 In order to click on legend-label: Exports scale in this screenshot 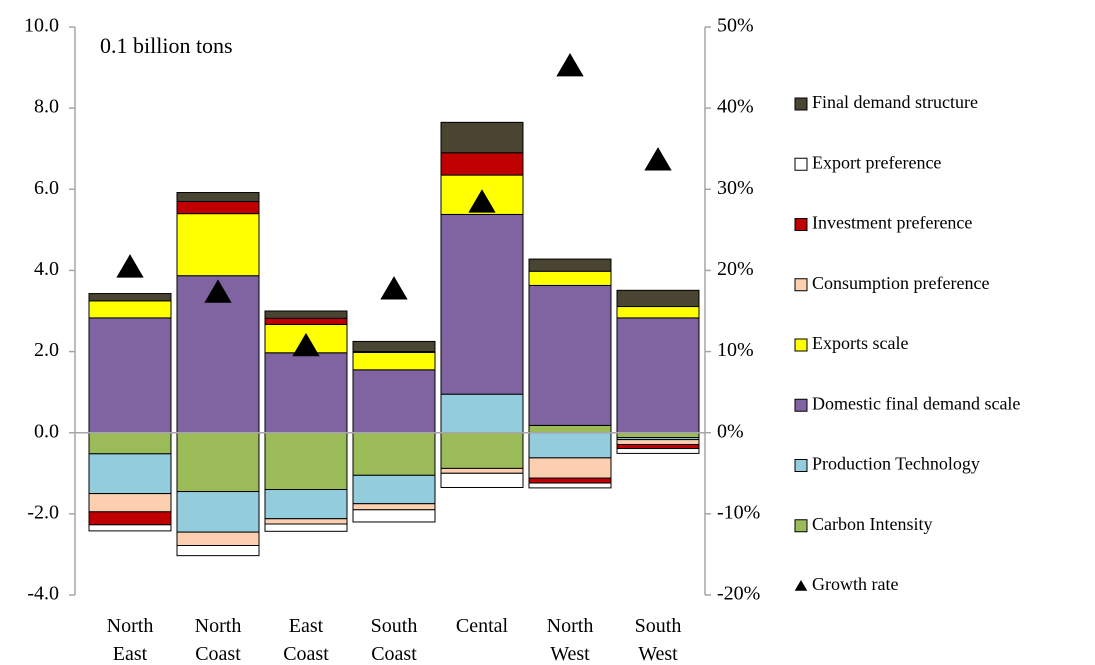, I will do `click(860, 343)`.